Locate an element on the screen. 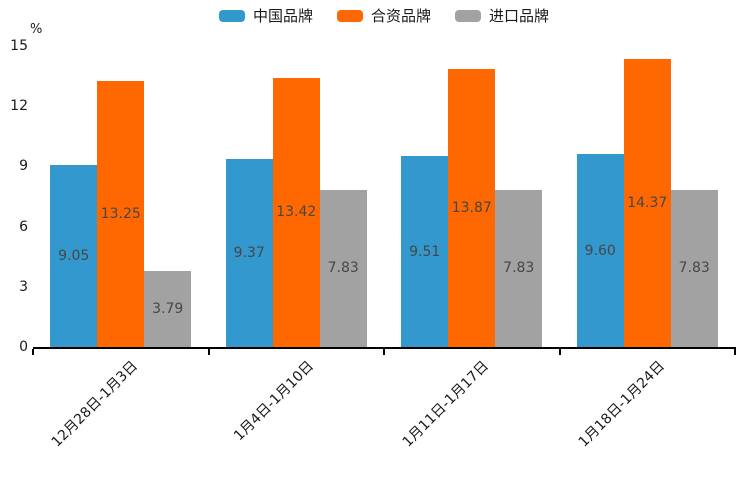  legend-label: 中国品牌 is located at coordinates (282, 16).